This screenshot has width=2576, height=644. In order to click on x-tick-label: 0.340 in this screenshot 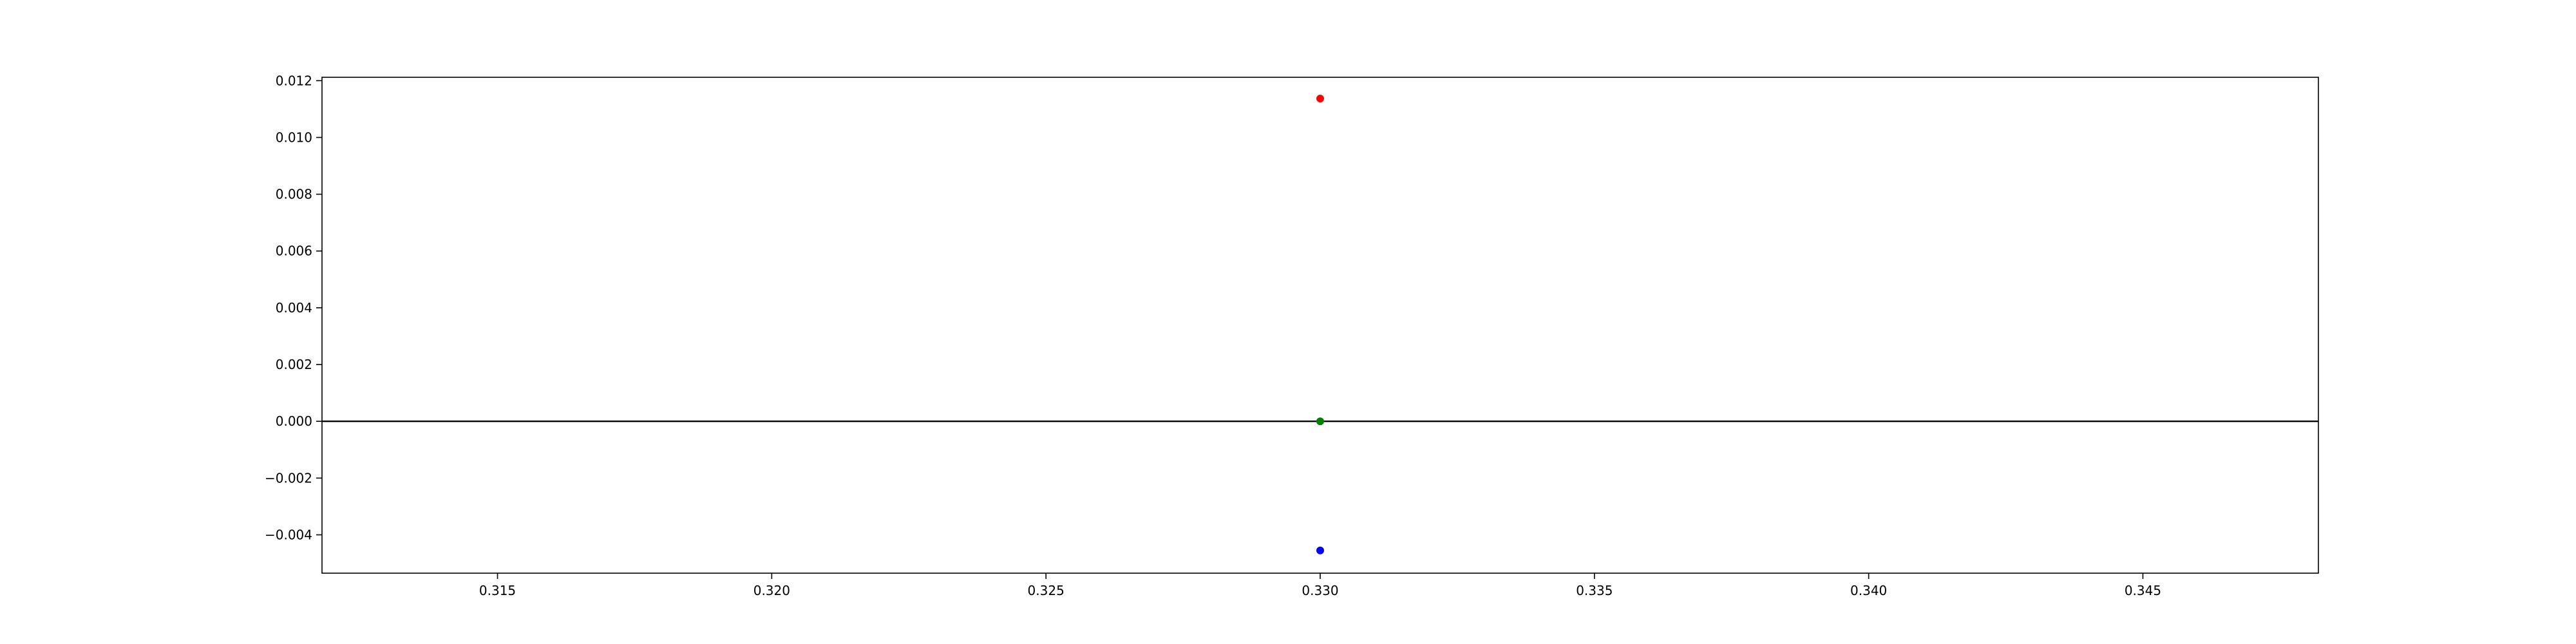, I will do `click(1869, 590)`.